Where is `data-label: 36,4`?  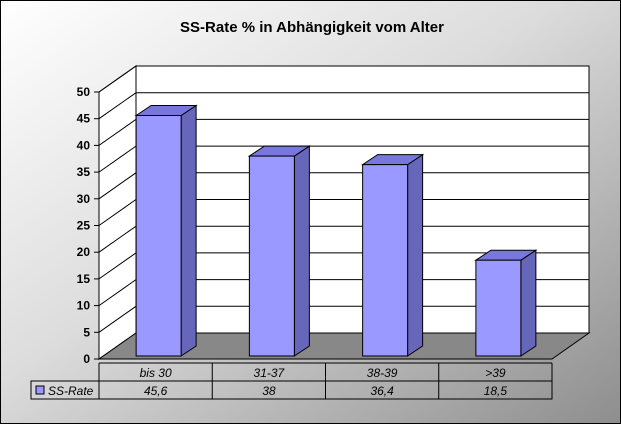
data-label: 36,4 is located at coordinates (382, 391).